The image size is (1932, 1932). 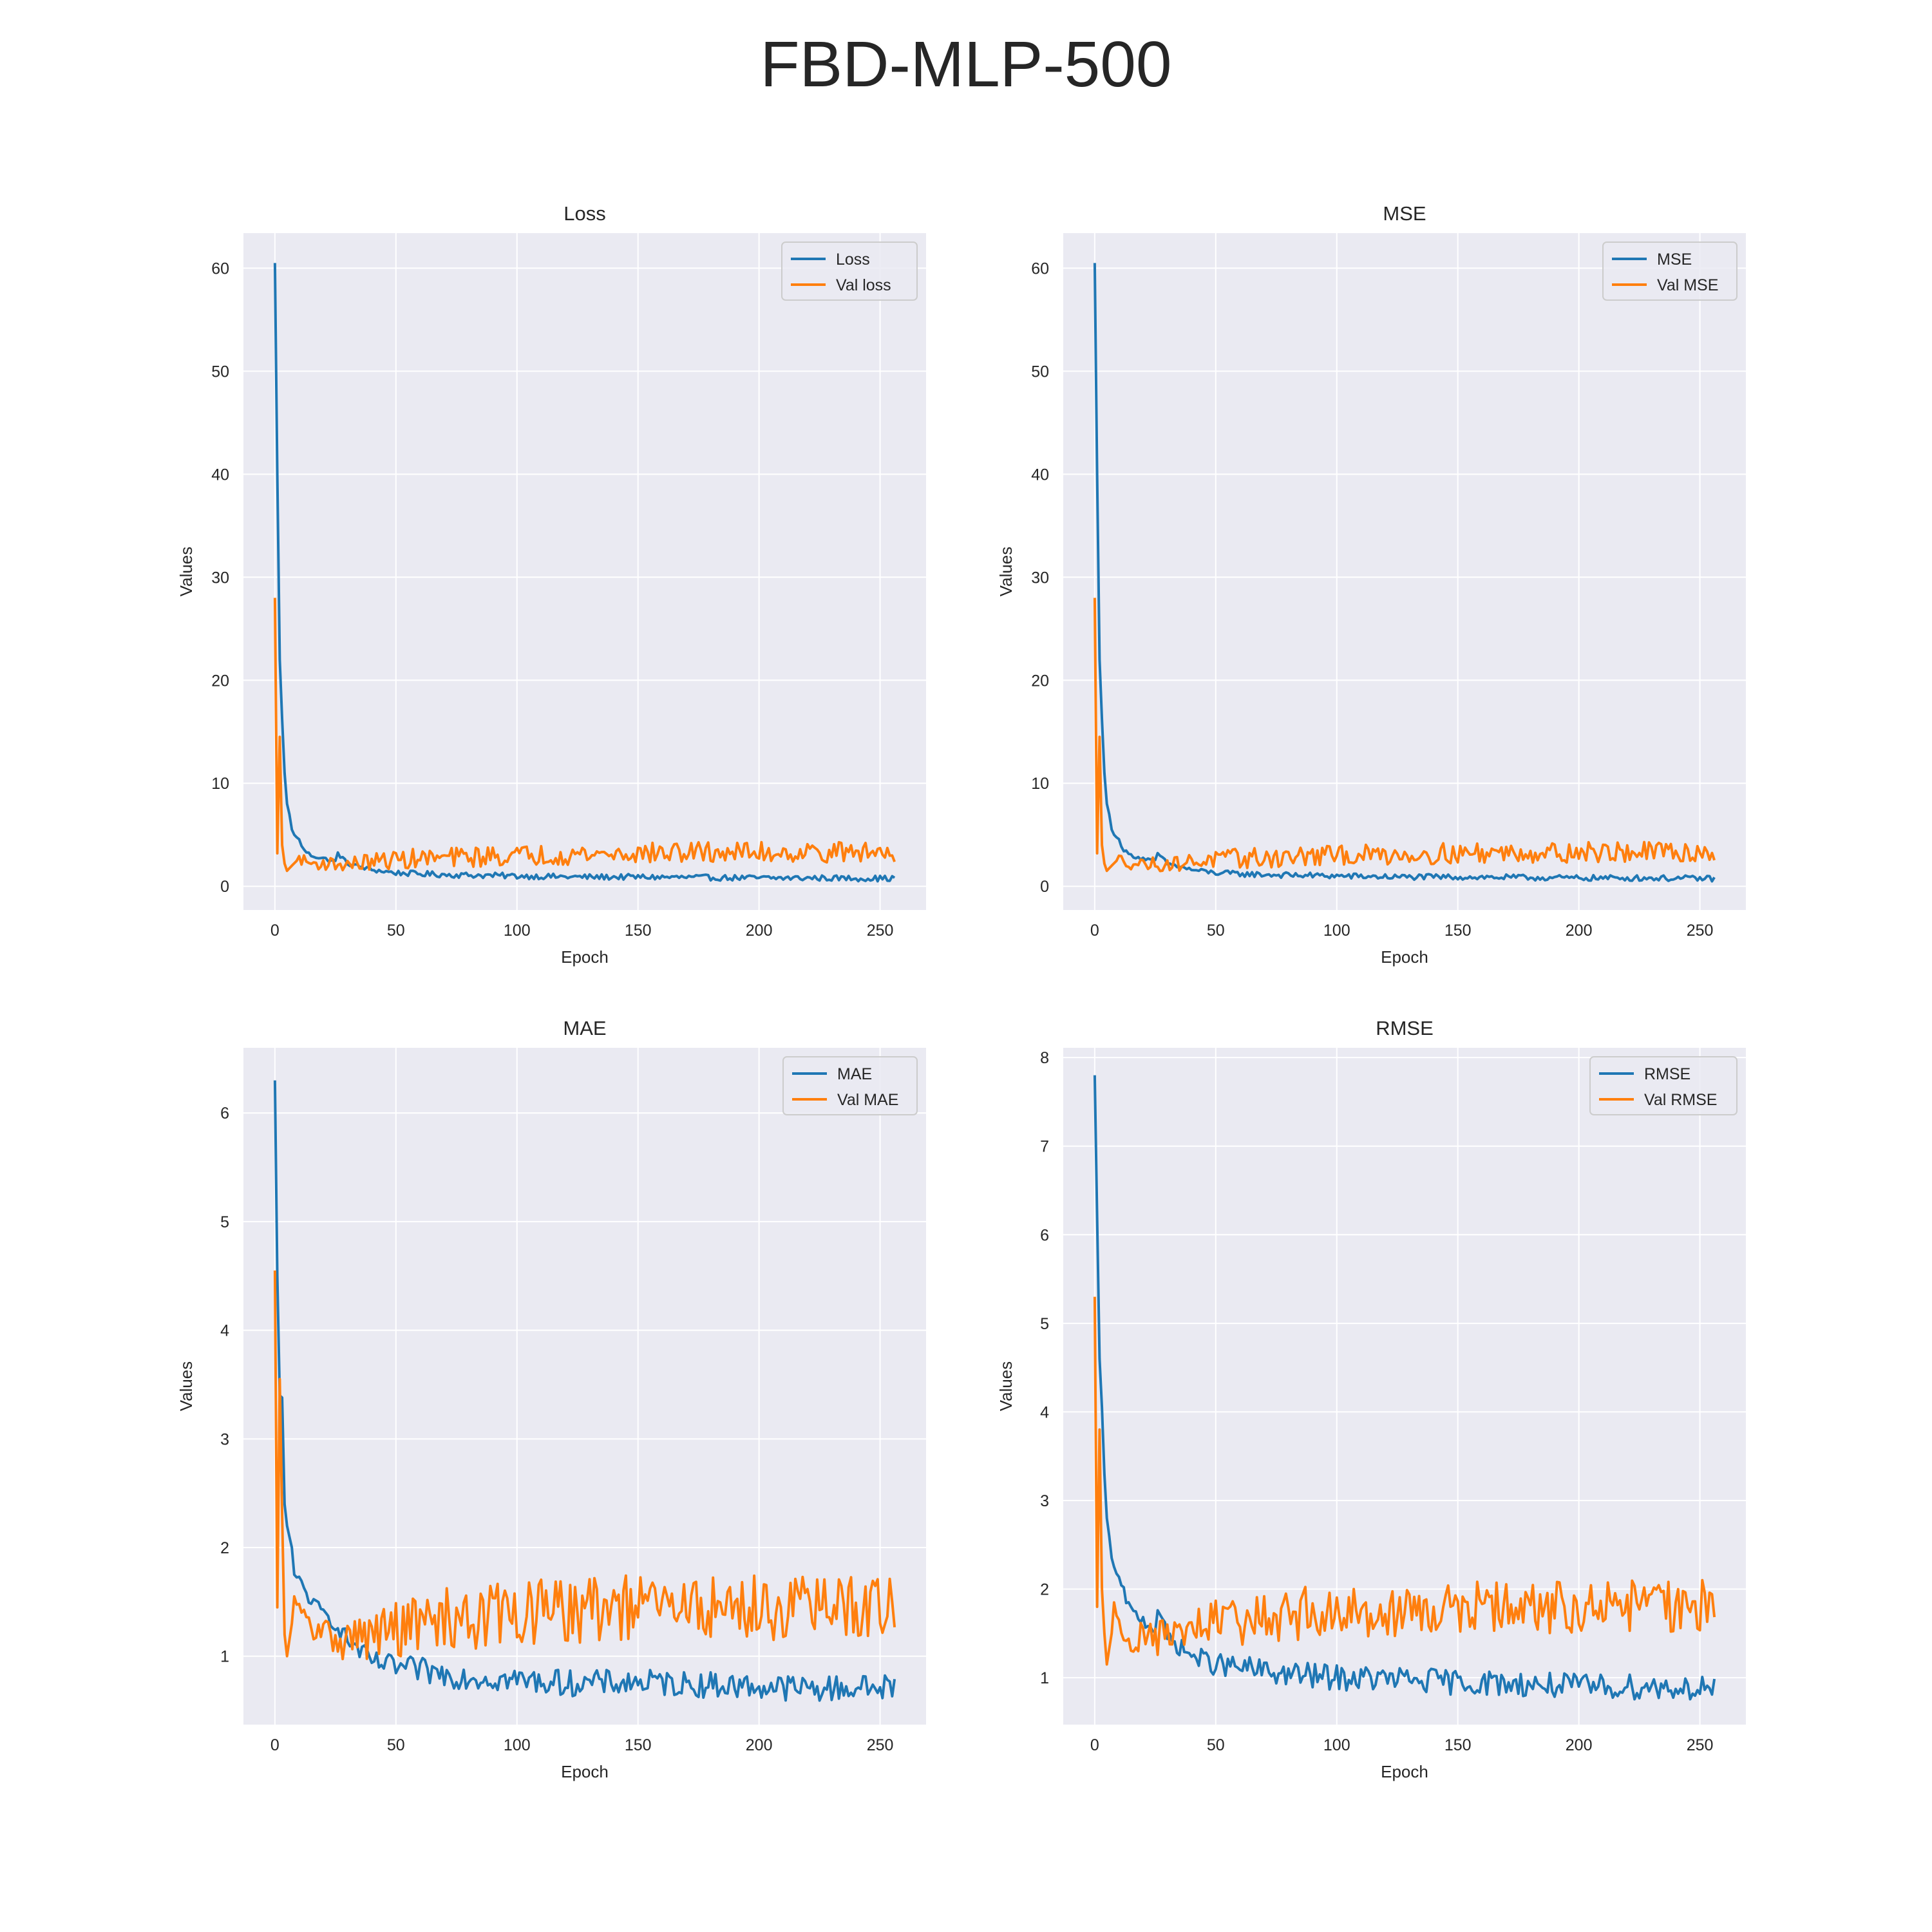 What do you see at coordinates (1680, 1100) in the screenshot?
I see `legend-label: Val RMSE` at bounding box center [1680, 1100].